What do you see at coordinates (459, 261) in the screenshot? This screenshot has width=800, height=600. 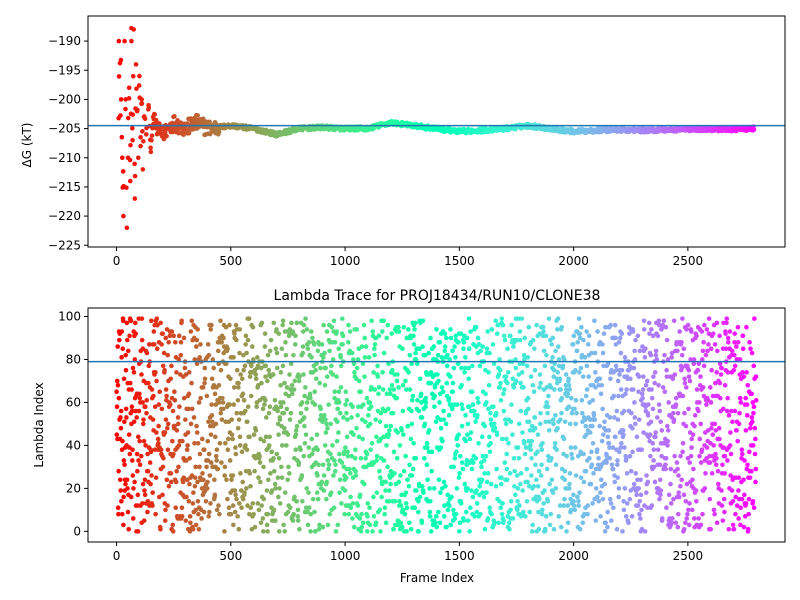 I see `delta-g-x-tick-label: 1500` at bounding box center [459, 261].